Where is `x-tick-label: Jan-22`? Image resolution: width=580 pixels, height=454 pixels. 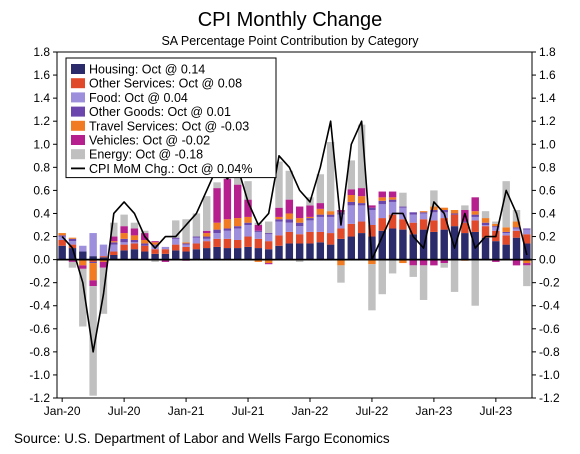 x-tick-label: Jan-22 is located at coordinates (310, 411).